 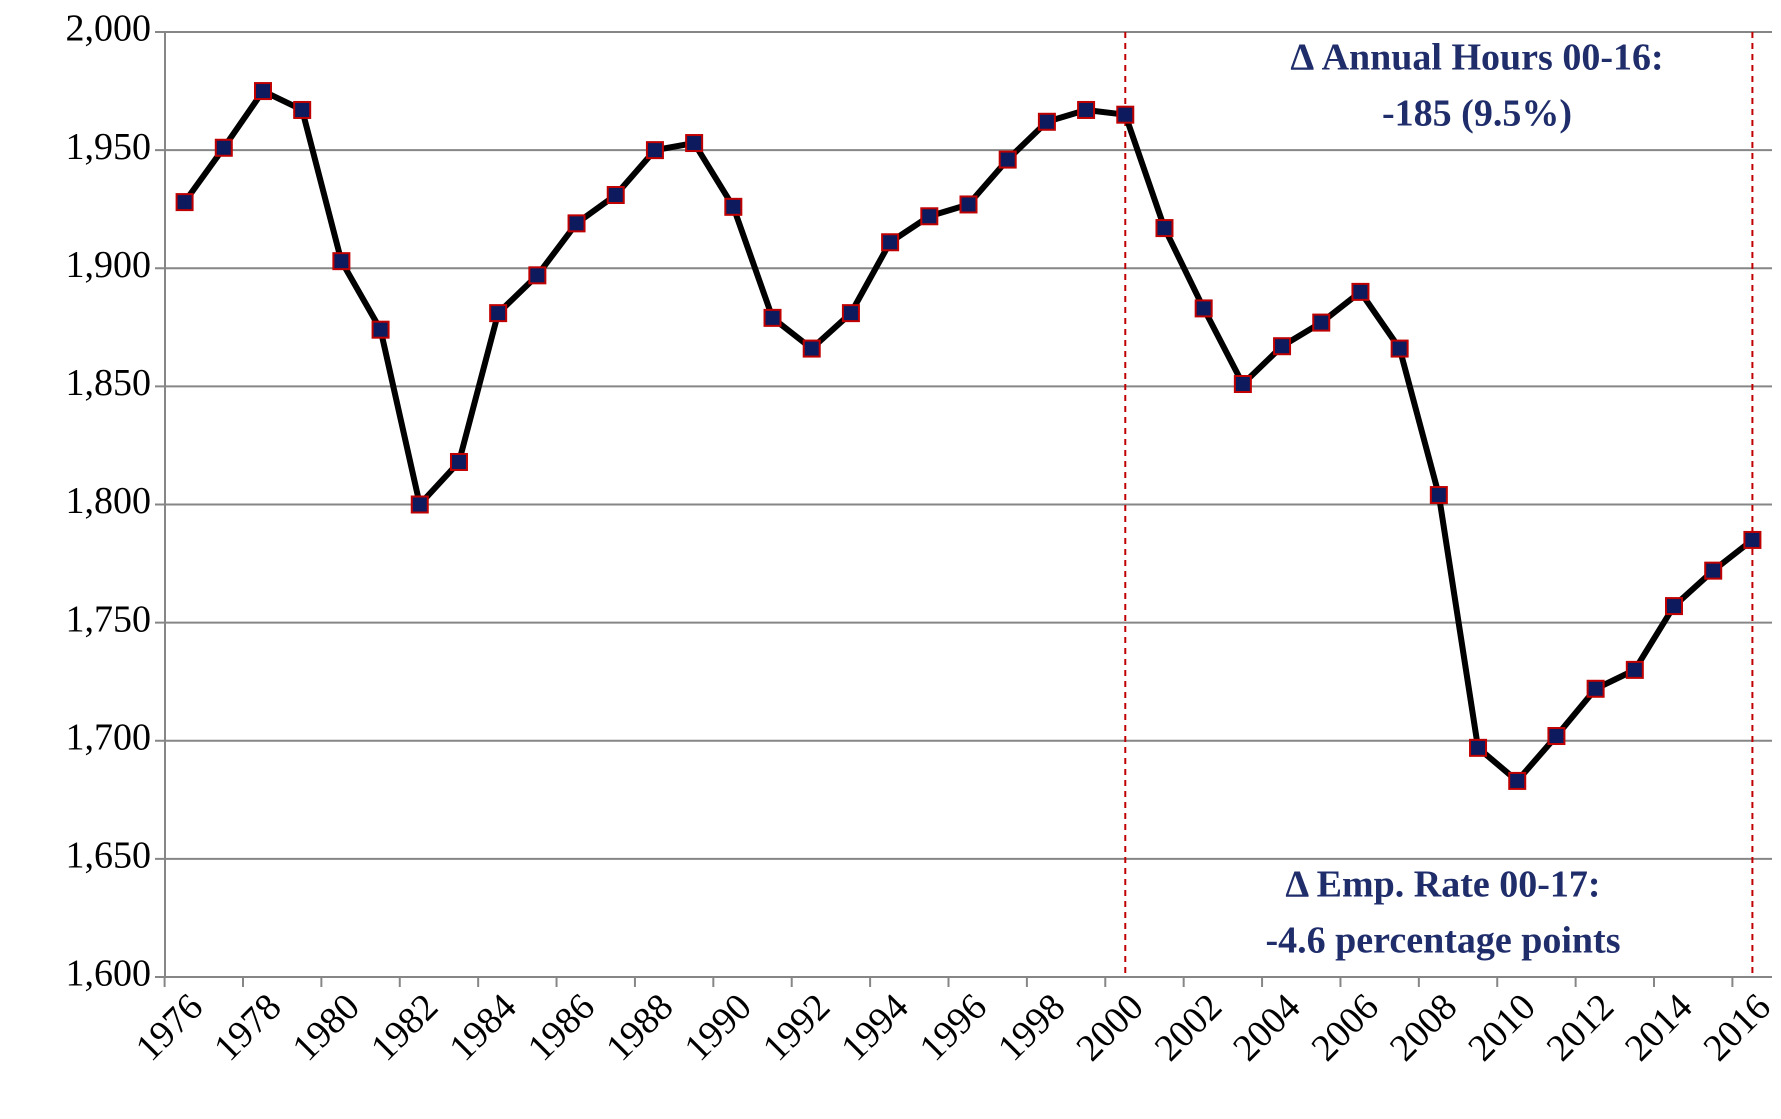 What do you see at coordinates (561, 1027) in the screenshot?
I see `x-tick-label: 1986` at bounding box center [561, 1027].